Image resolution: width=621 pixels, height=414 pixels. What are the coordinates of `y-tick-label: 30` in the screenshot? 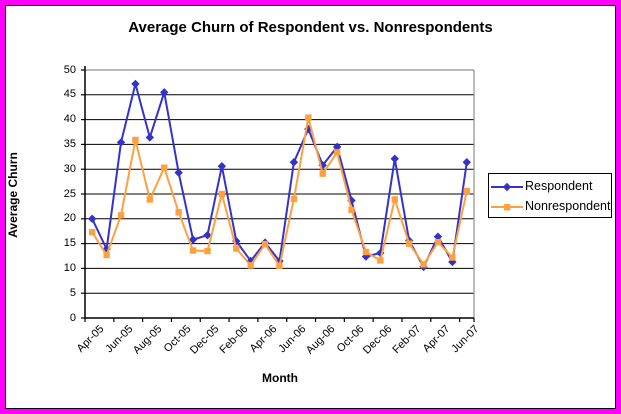 It's located at (69, 168).